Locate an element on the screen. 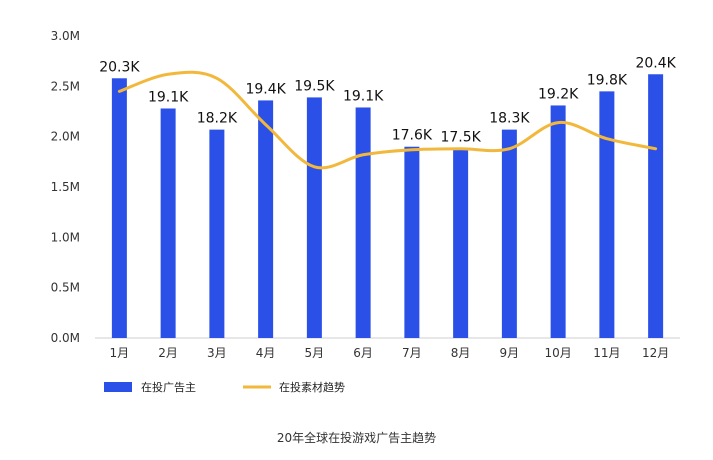  bar-value-label: 19.8K is located at coordinates (607, 80).